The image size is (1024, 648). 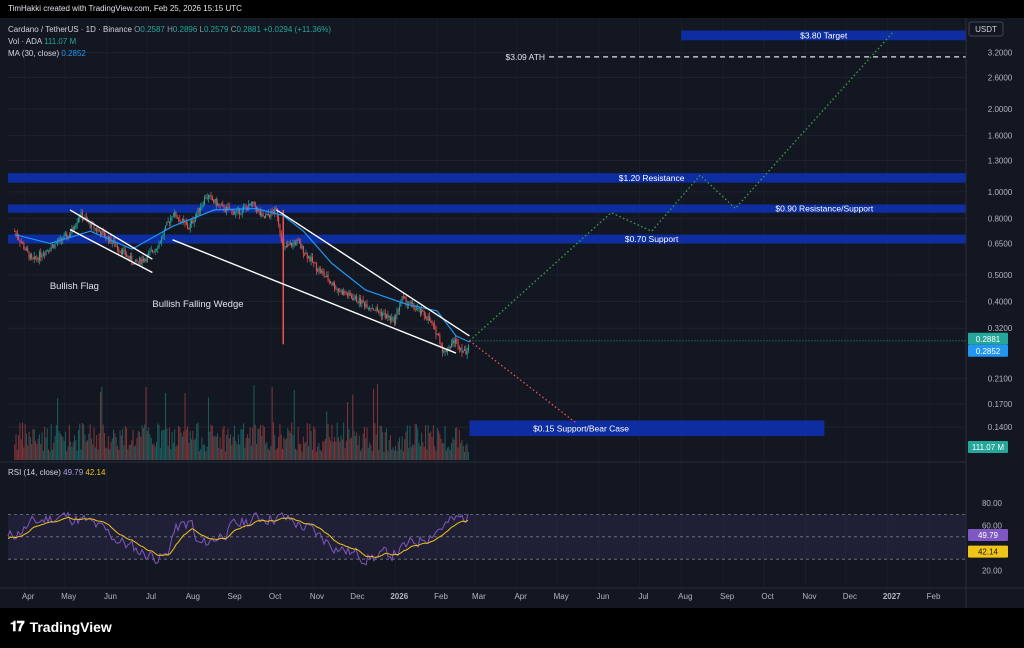 What do you see at coordinates (581, 428) in the screenshot?
I see `zone-label: $0.15 Support/Bear Case` at bounding box center [581, 428].